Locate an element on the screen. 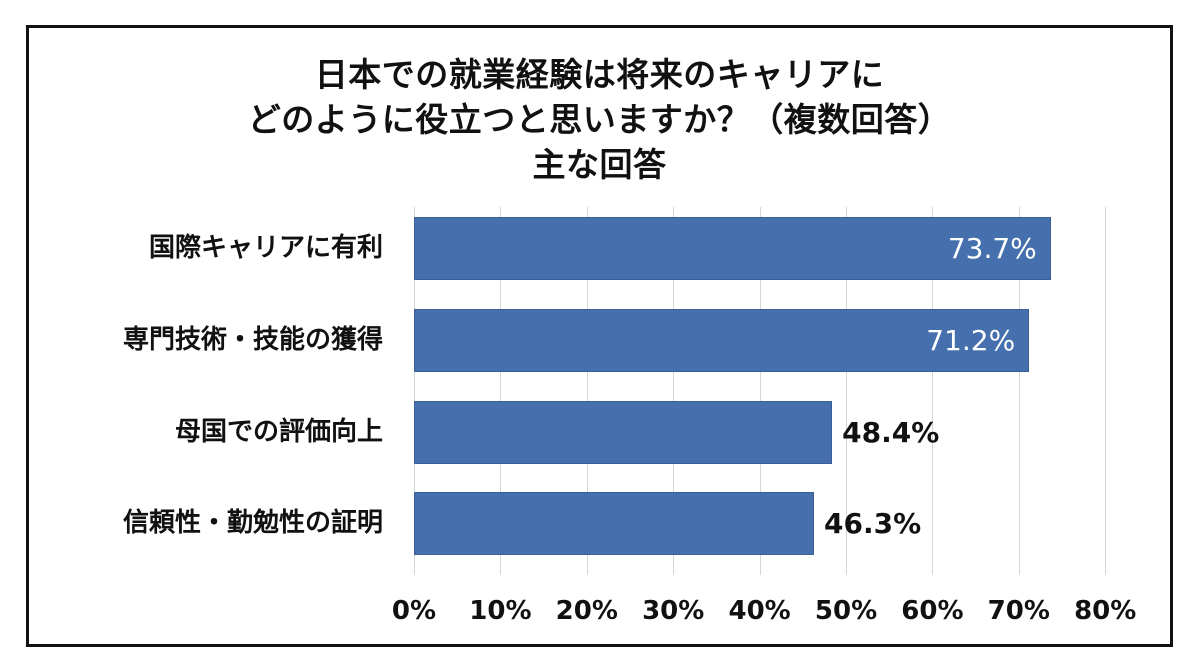 The height and width of the screenshot is (670, 1200). x-tick-label: 10% is located at coordinates (500, 611).